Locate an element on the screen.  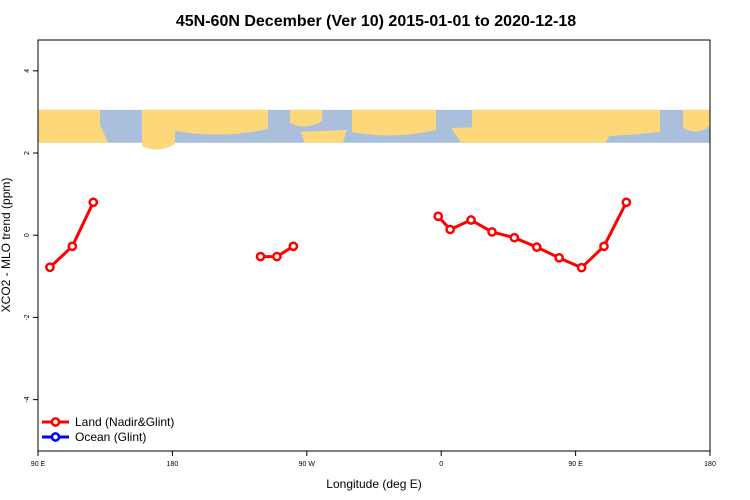
y-tick-label: 0 is located at coordinates (27, 235).